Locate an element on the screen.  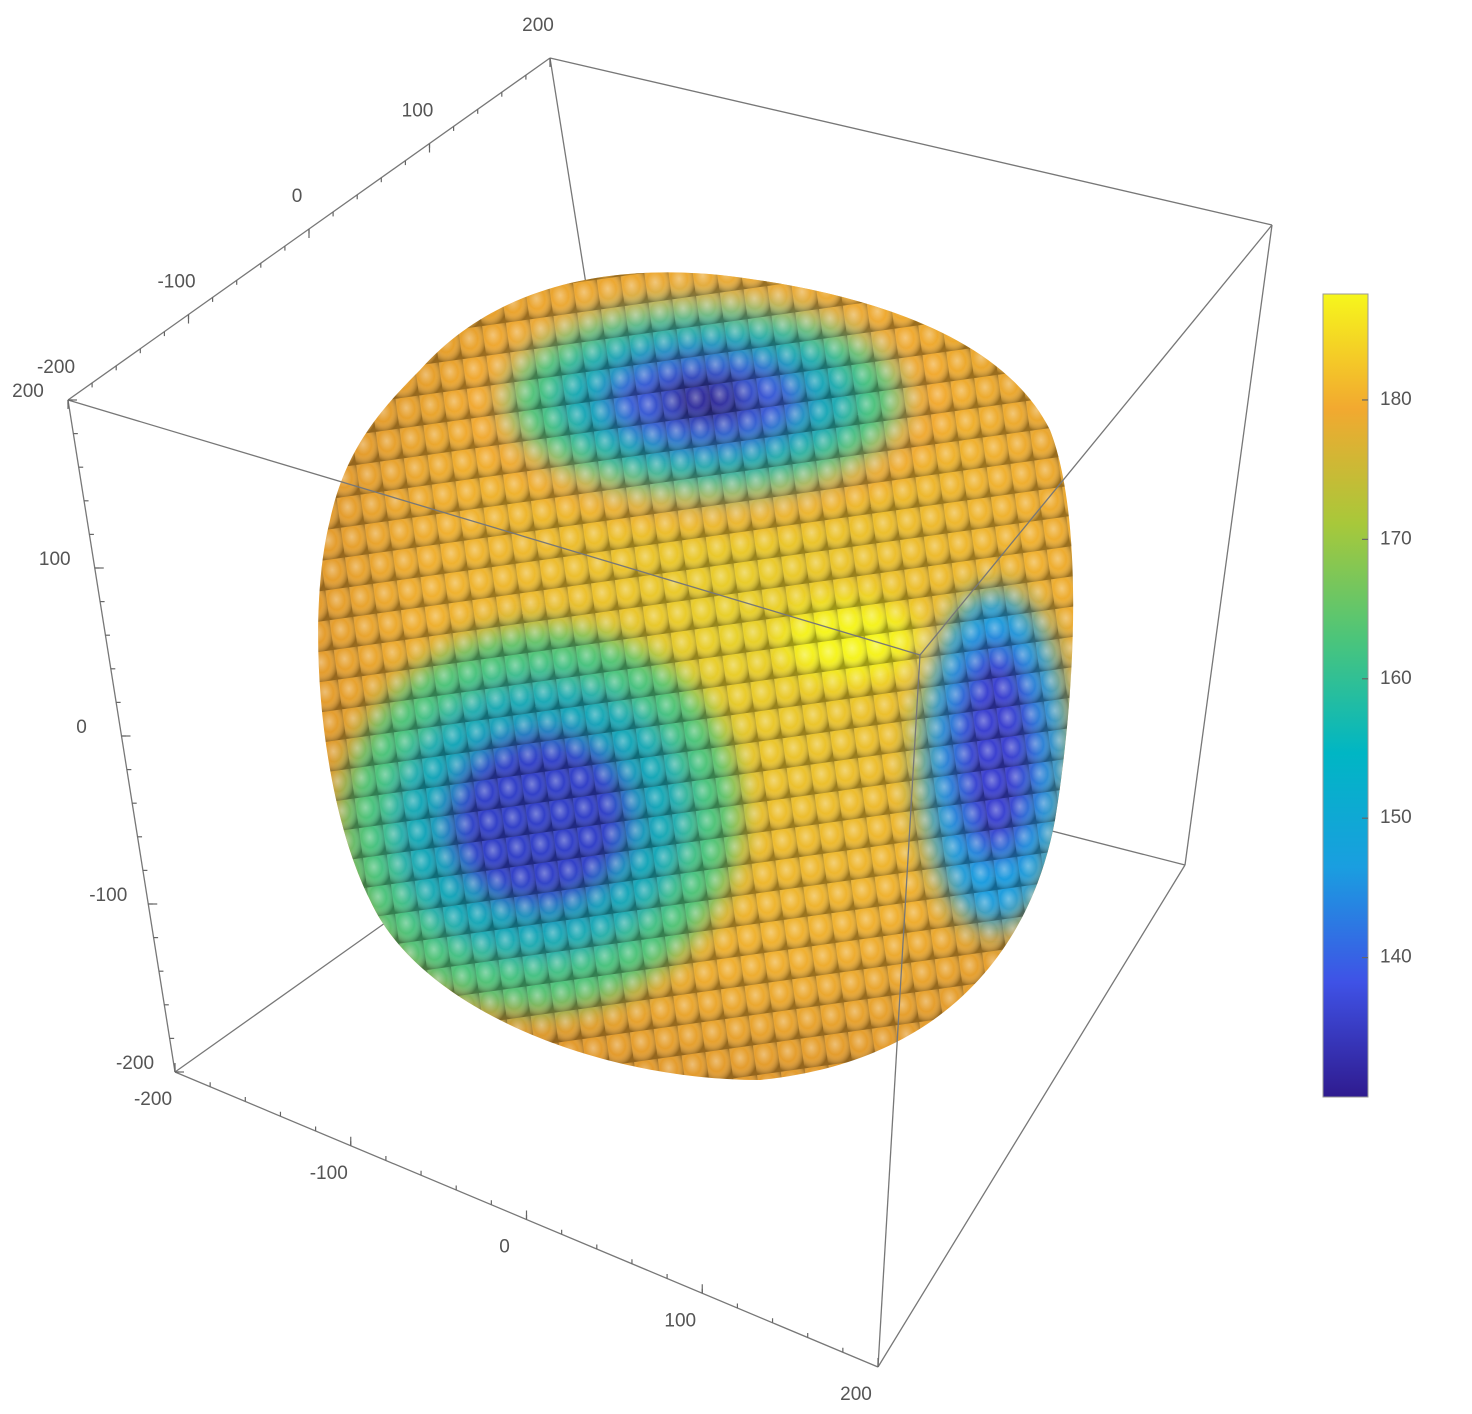
colorbar-tick-label: 170 is located at coordinates (1396, 538).